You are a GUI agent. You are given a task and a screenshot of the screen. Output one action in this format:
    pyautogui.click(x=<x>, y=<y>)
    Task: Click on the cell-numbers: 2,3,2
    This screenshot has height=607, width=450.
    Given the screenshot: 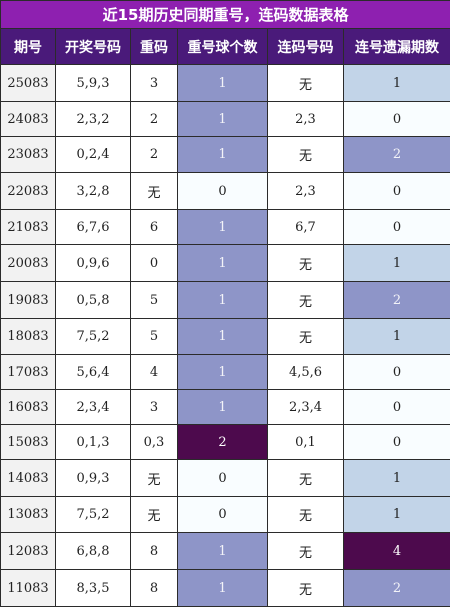 What is the action you would take?
    pyautogui.click(x=93, y=119)
    